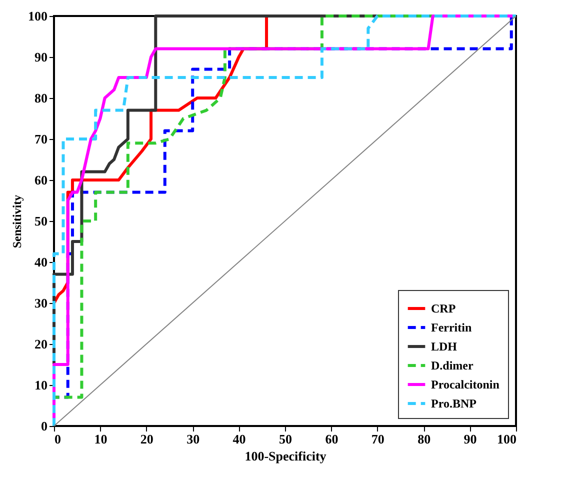 The width and height of the screenshot is (576, 494). Describe the element at coordinates (424, 439) in the screenshot. I see `x-tick-label: 80` at that location.